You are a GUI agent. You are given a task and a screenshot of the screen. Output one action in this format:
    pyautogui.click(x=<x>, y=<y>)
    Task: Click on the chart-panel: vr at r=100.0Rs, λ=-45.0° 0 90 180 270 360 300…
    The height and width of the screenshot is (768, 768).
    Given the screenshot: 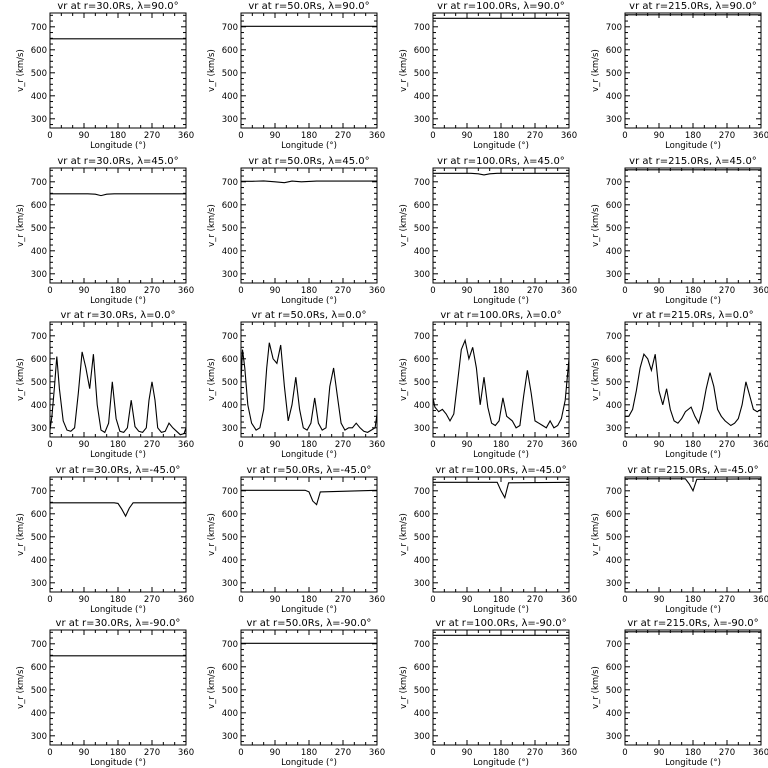 What is the action you would take?
    pyautogui.click(x=488, y=540)
    